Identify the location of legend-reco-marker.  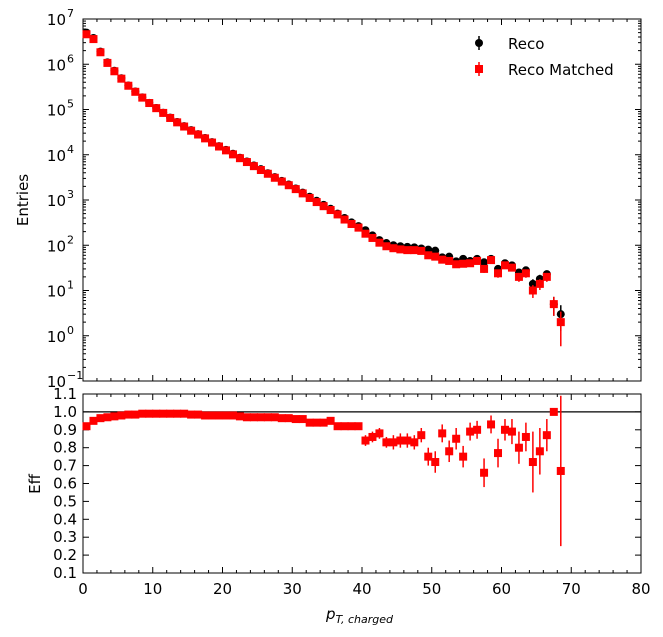
(479, 43).